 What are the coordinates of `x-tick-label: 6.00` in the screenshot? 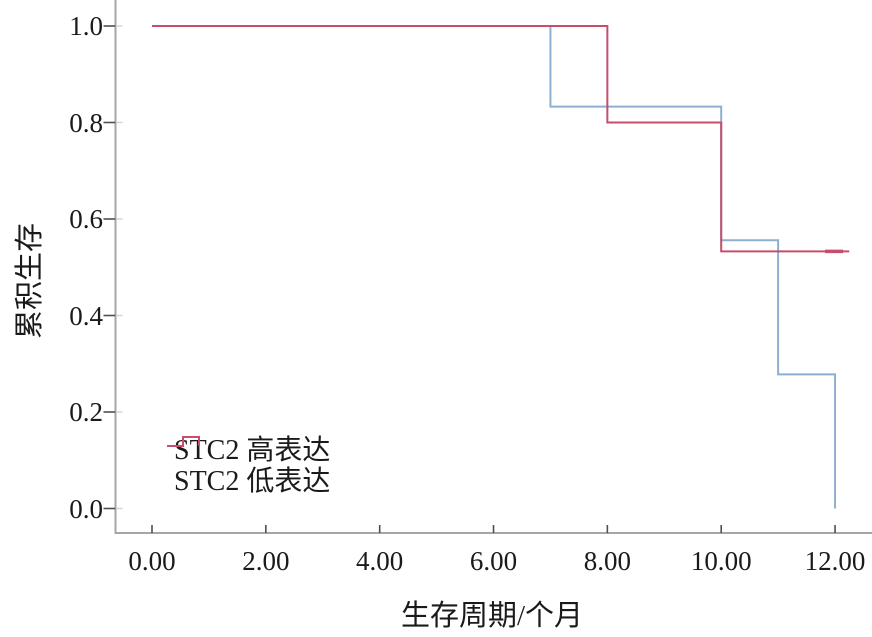 It's located at (493, 561).